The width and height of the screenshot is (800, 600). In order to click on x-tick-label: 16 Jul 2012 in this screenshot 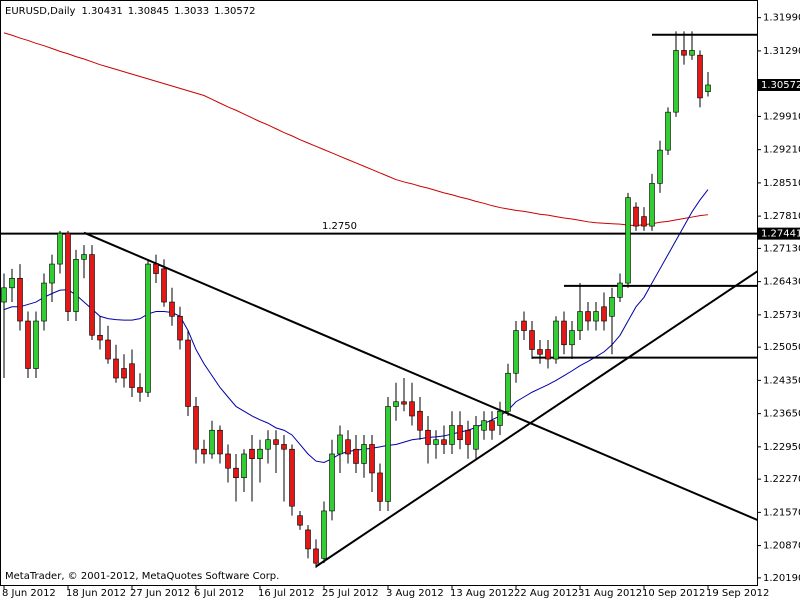, I will do `click(286, 593)`.